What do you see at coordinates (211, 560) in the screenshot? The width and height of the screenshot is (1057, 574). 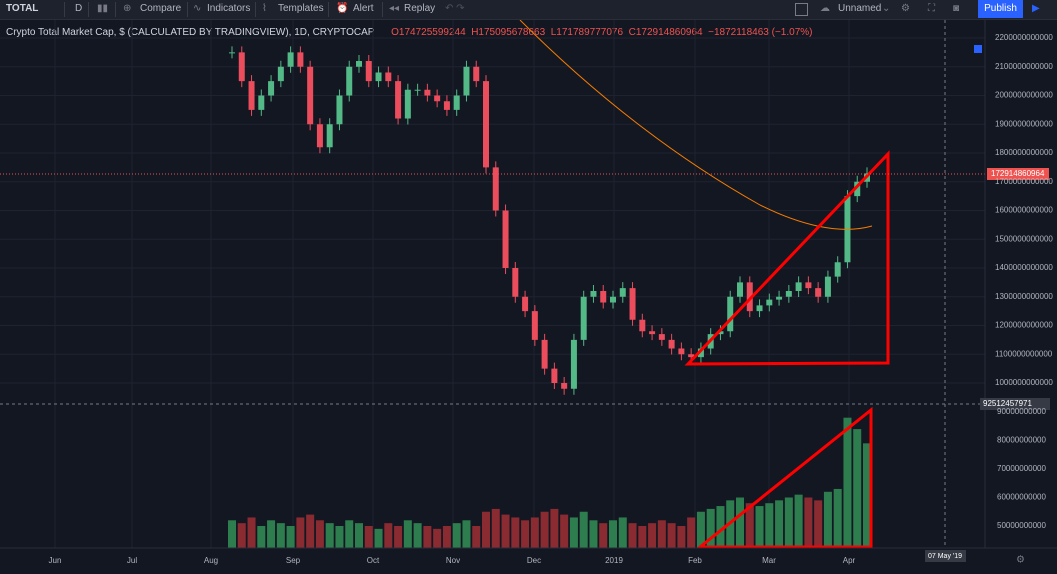 I see `time-label: Aug` at bounding box center [211, 560].